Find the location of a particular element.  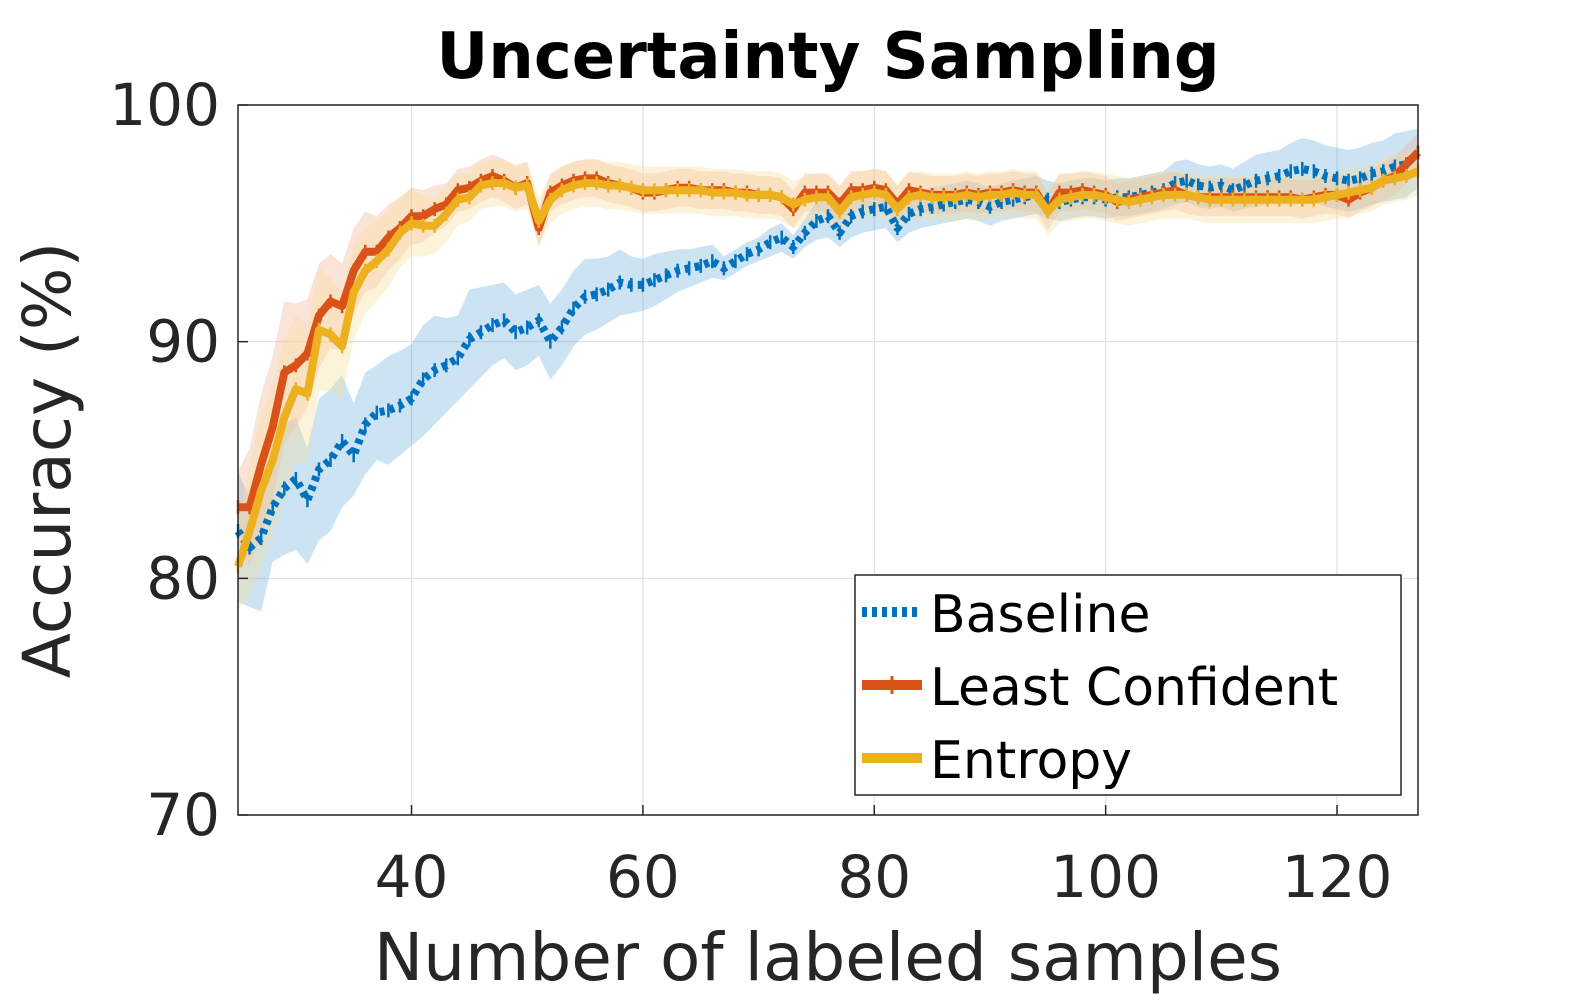

y-axis-label: Accuracy (%) is located at coordinates (47, 460).